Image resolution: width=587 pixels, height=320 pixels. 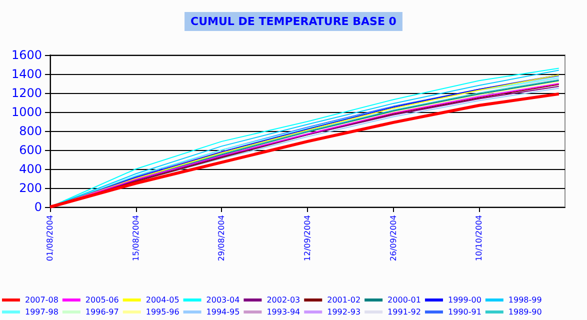 I want to click on legend-label: 1990-91, so click(x=465, y=312).